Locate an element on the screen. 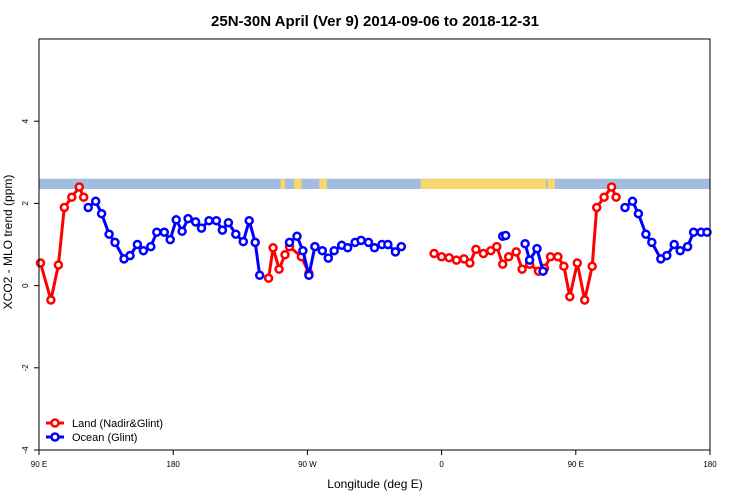 This screenshot has width=750, height=500. y-tick-label: -2 is located at coordinates (25, 368).